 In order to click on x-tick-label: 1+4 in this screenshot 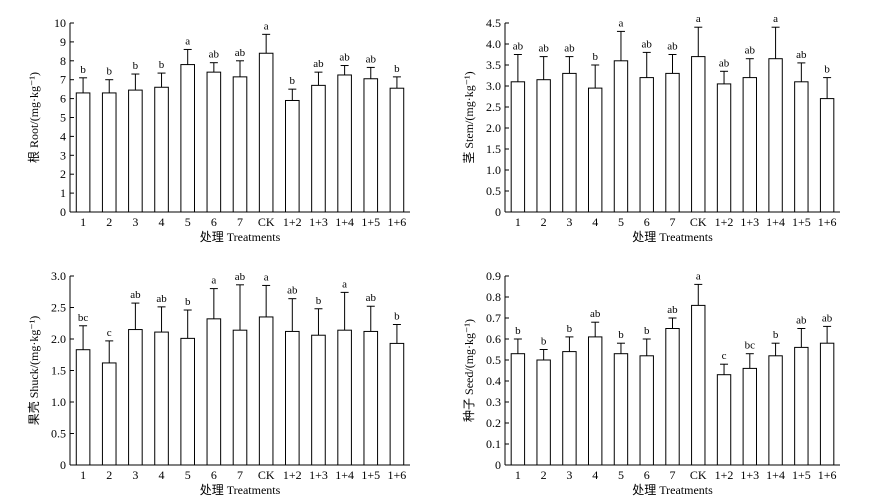, I will do `click(344, 222)`.